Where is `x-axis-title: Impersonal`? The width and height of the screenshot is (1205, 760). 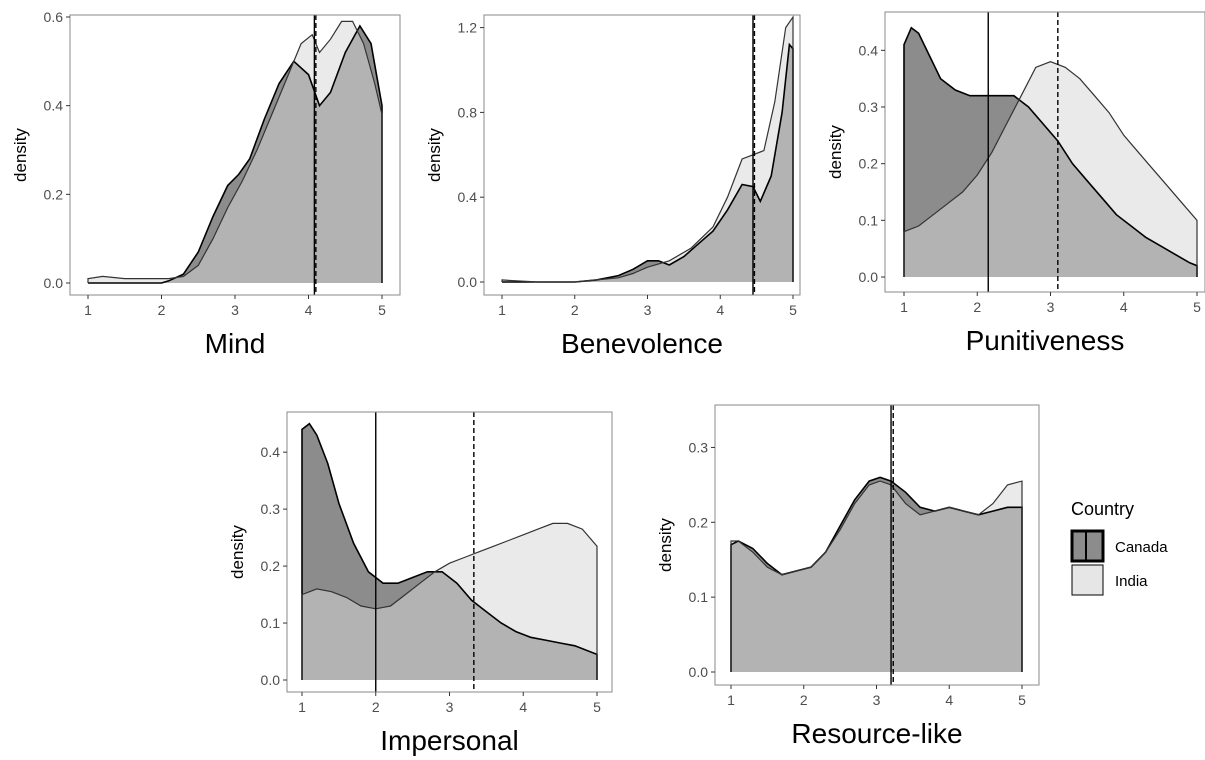
x-axis-title: Impersonal is located at coordinates (449, 740).